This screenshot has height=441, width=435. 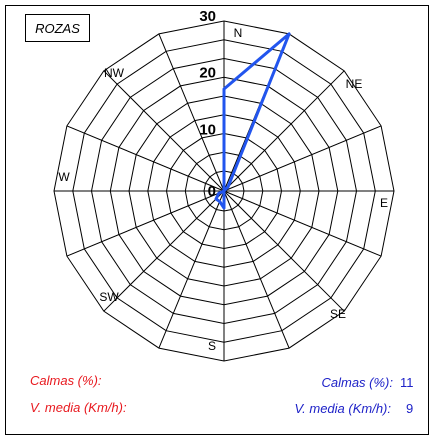 I want to click on direction-label-nw: NW, so click(x=114, y=73).